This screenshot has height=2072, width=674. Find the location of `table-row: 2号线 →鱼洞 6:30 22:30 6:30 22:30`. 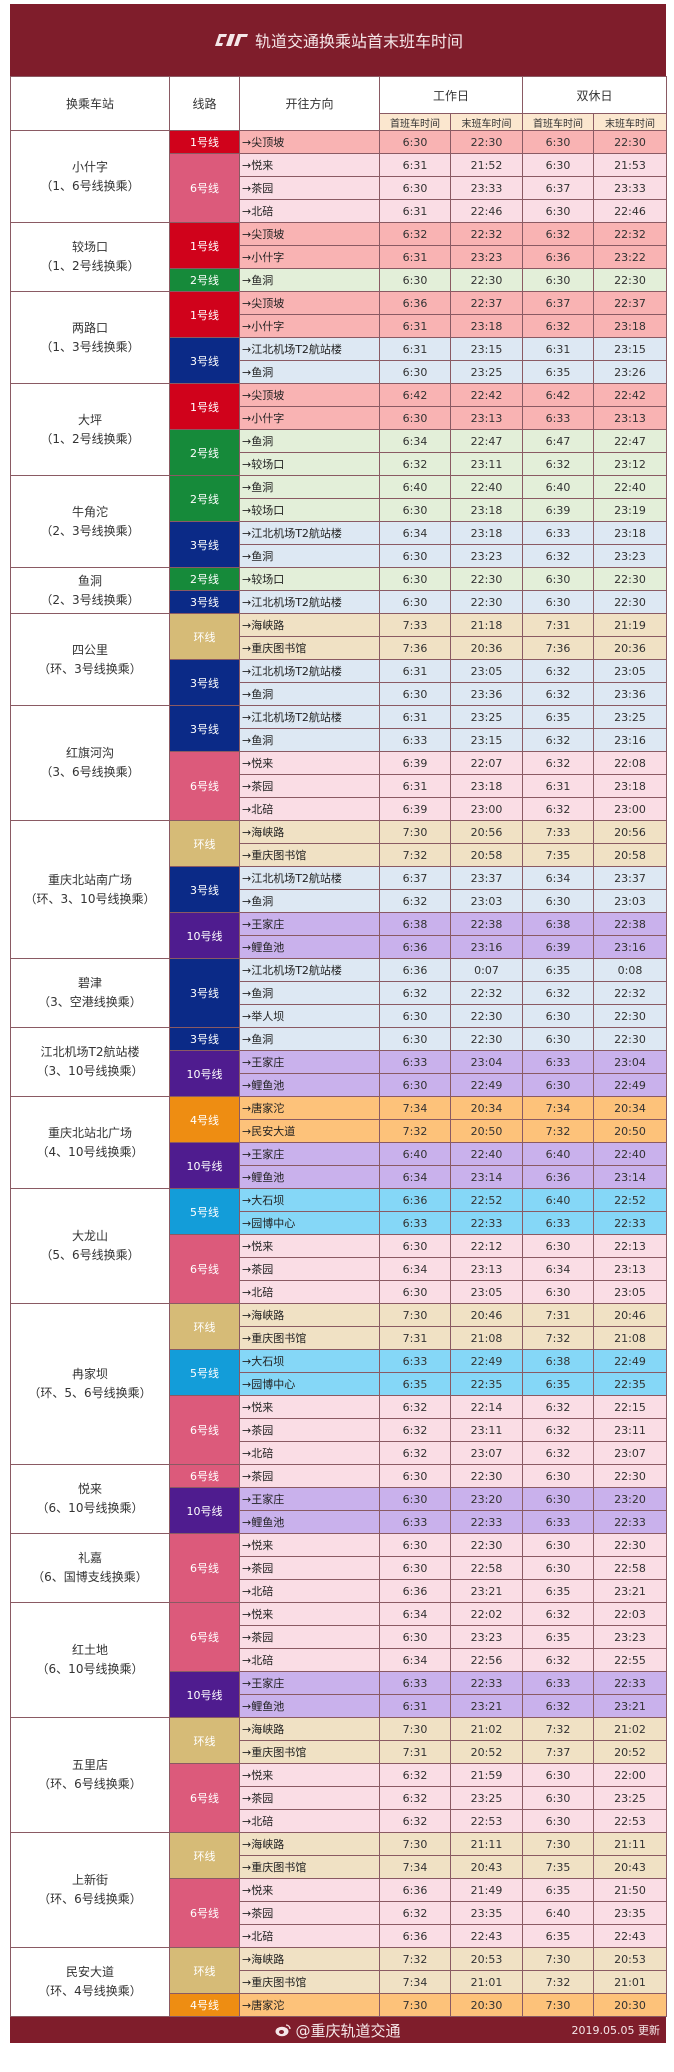

table-row: 2号线 →鱼洞 6:30 22:30 6:30 22:30 is located at coordinates (339, 280).